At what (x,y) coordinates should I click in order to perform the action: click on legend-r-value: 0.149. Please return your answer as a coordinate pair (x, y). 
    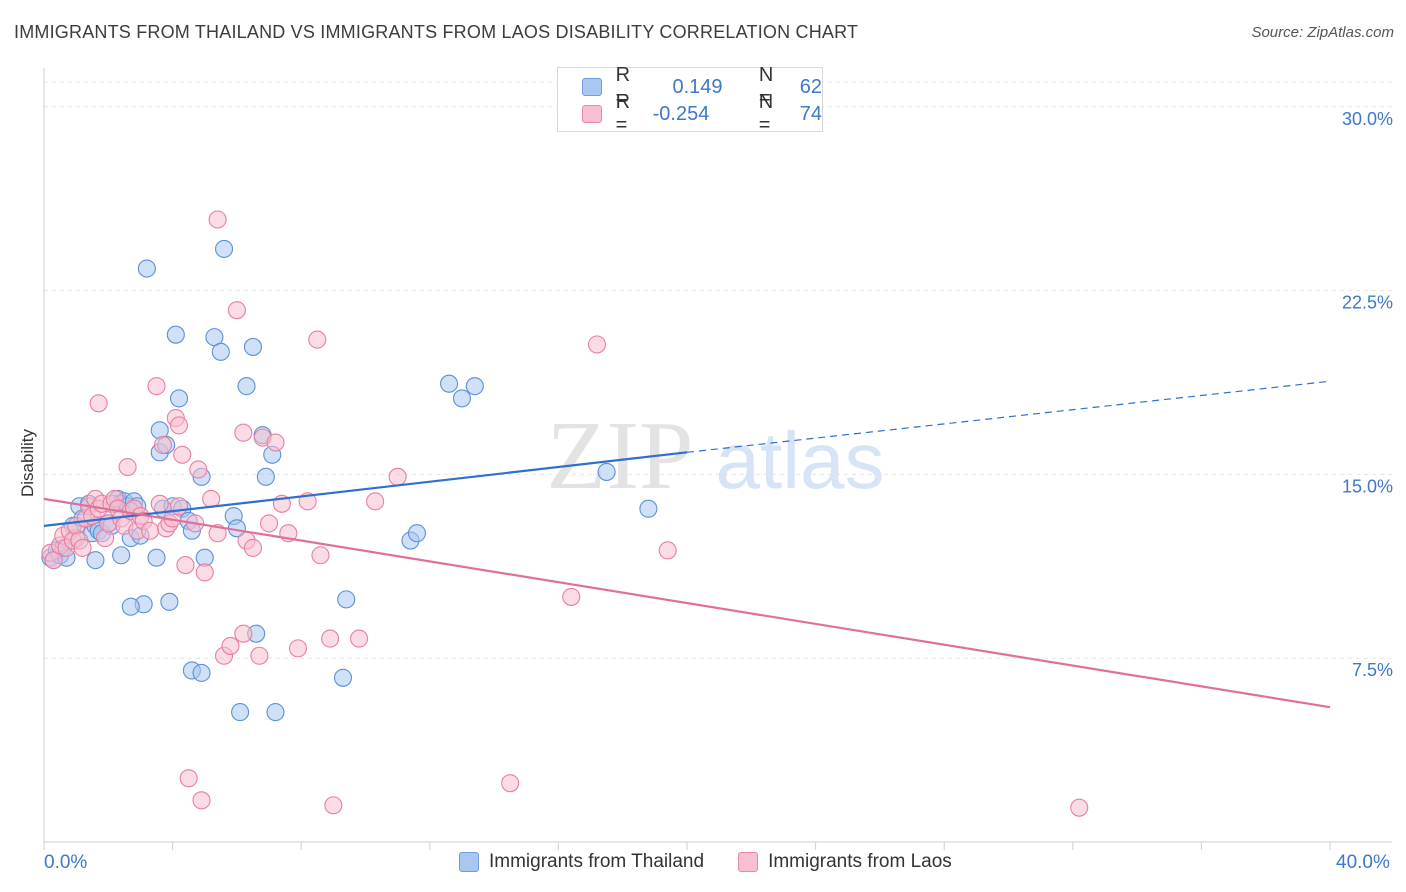
    Looking at the image, I should click on (697, 86).